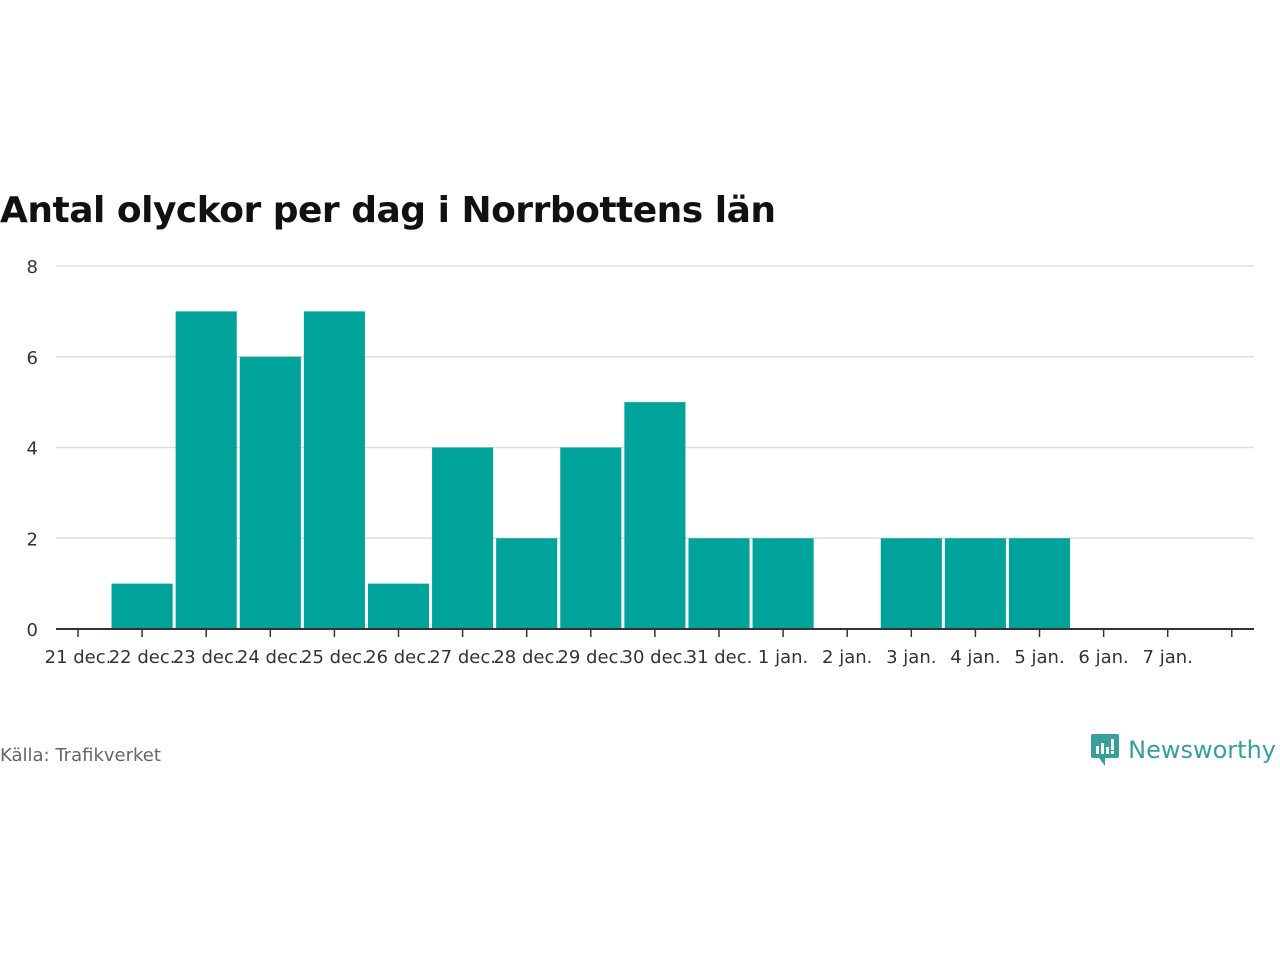 This screenshot has width=1280, height=960. Describe the element at coordinates (719, 657) in the screenshot. I see `x-tick-label: 31 dec.` at that location.